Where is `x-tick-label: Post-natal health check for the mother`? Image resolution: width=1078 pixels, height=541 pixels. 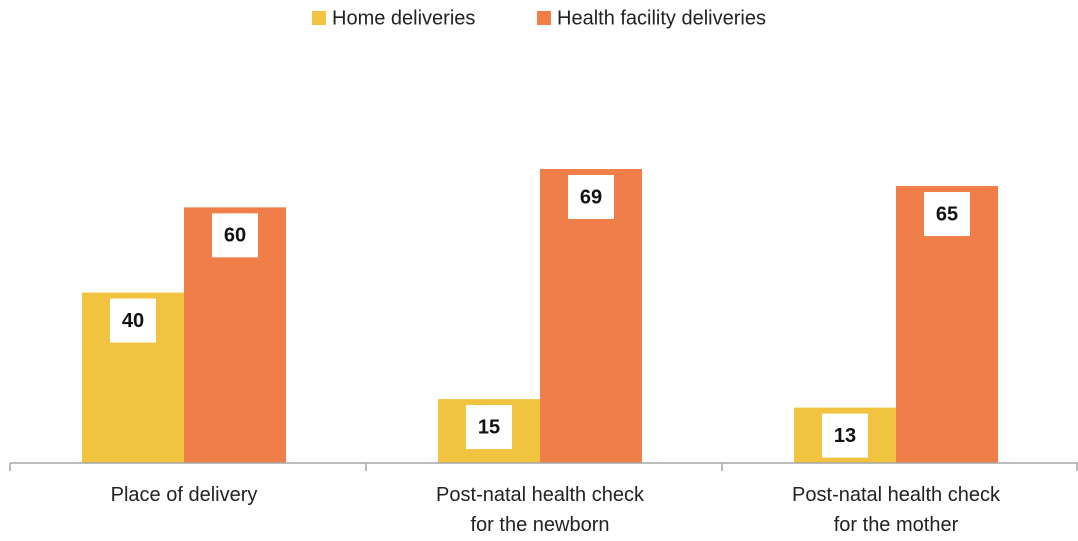
x-tick-label: Post-natal health check for the mother is located at coordinates (896, 510).